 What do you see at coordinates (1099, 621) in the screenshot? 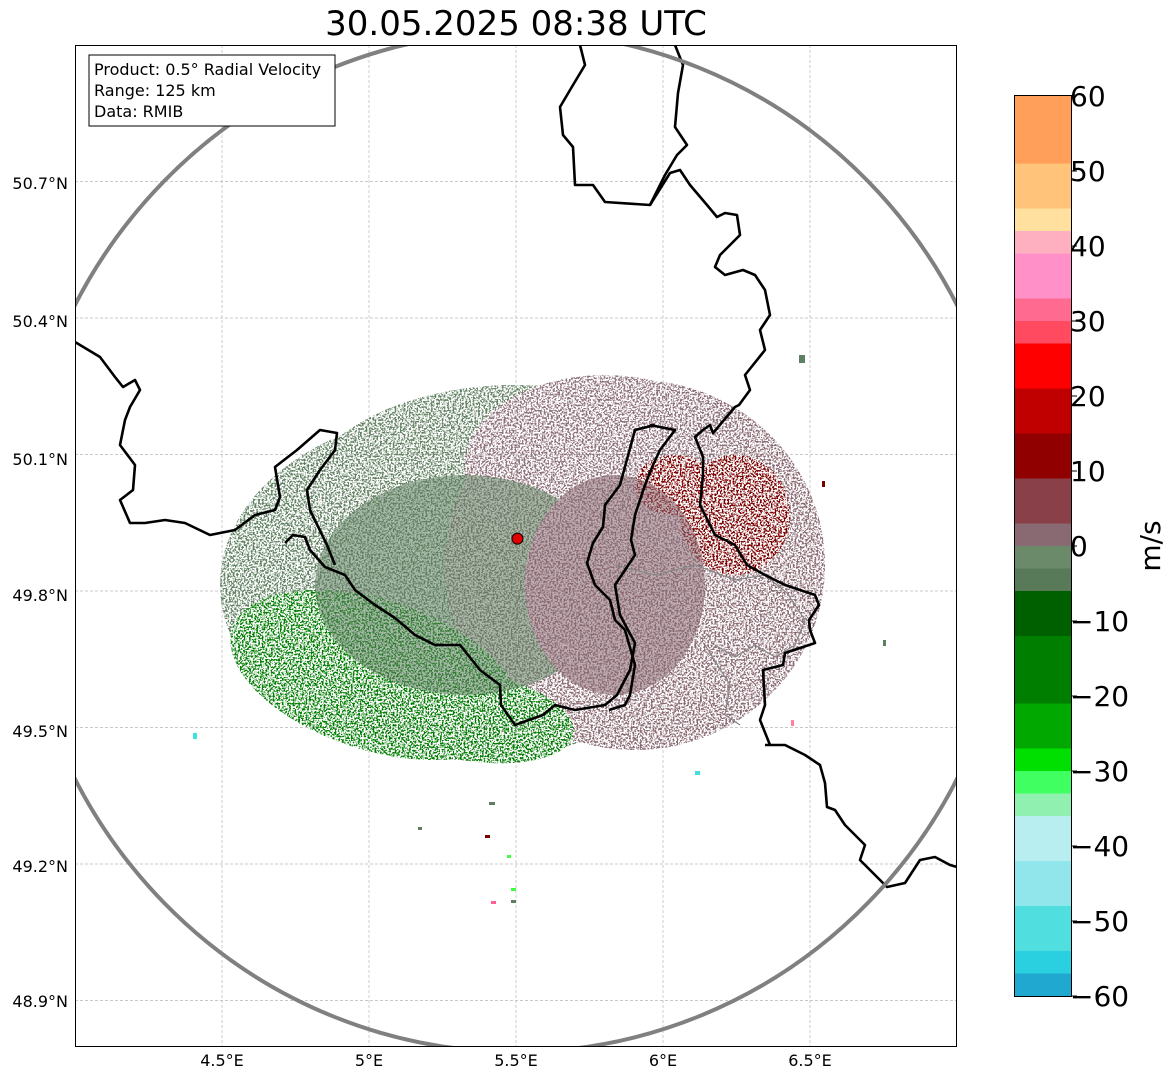
I see `colorbar-tick-7: −10` at bounding box center [1099, 621].